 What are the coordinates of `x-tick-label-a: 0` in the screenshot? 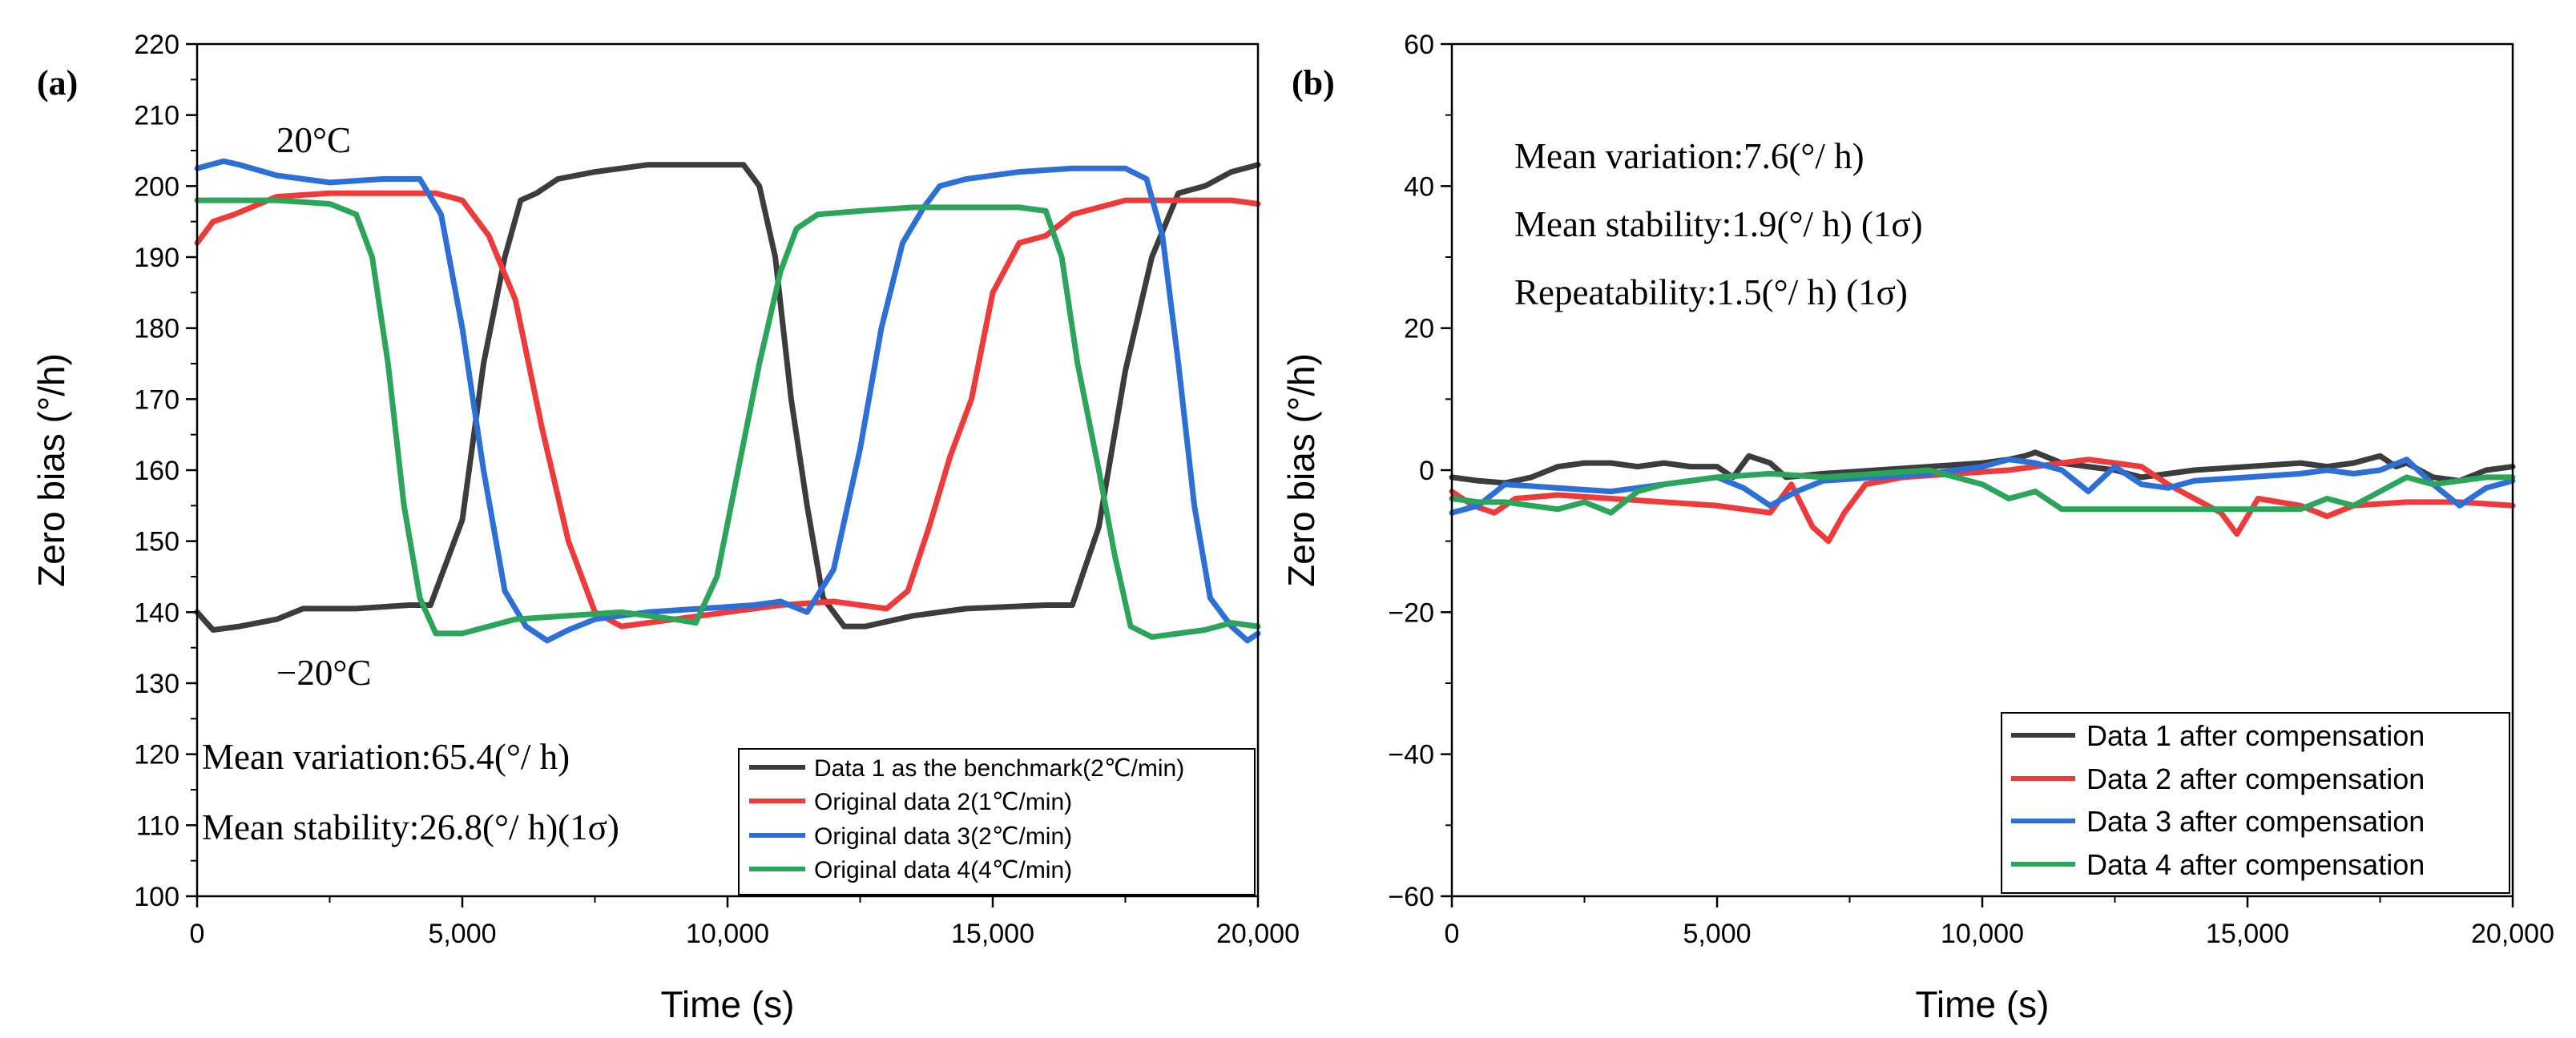 It's located at (197, 934).